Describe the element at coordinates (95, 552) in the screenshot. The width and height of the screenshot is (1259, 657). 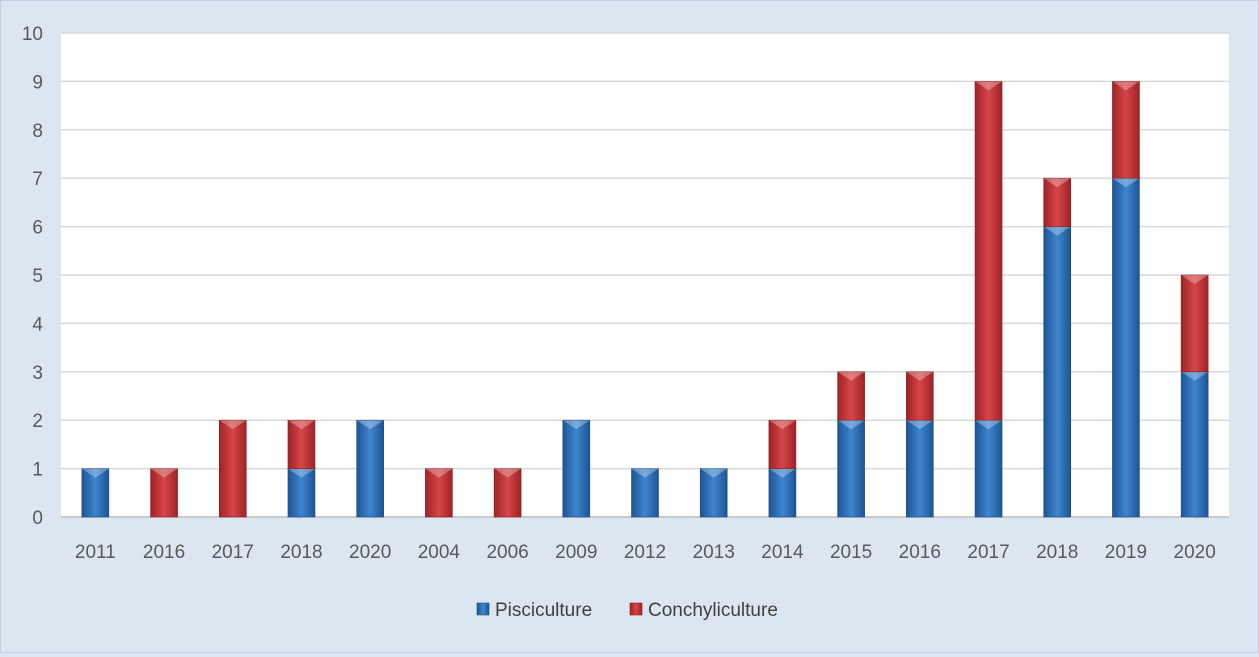
I see `x-tick-label: 2011` at that location.